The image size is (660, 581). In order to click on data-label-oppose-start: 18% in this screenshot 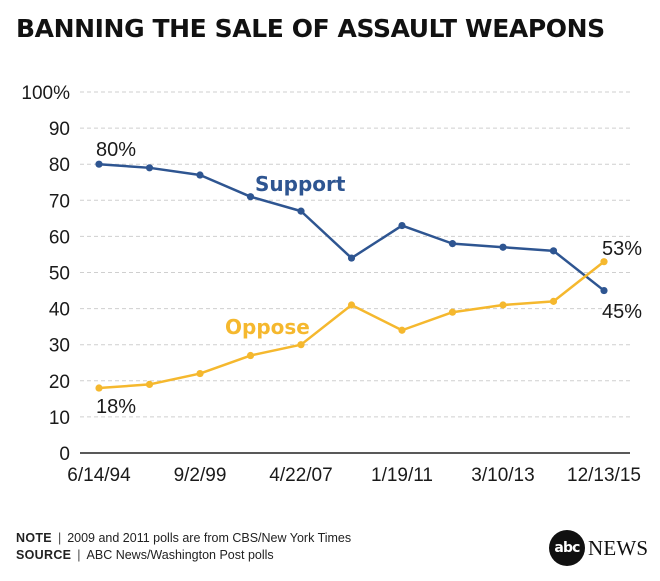, I will do `click(116, 407)`.